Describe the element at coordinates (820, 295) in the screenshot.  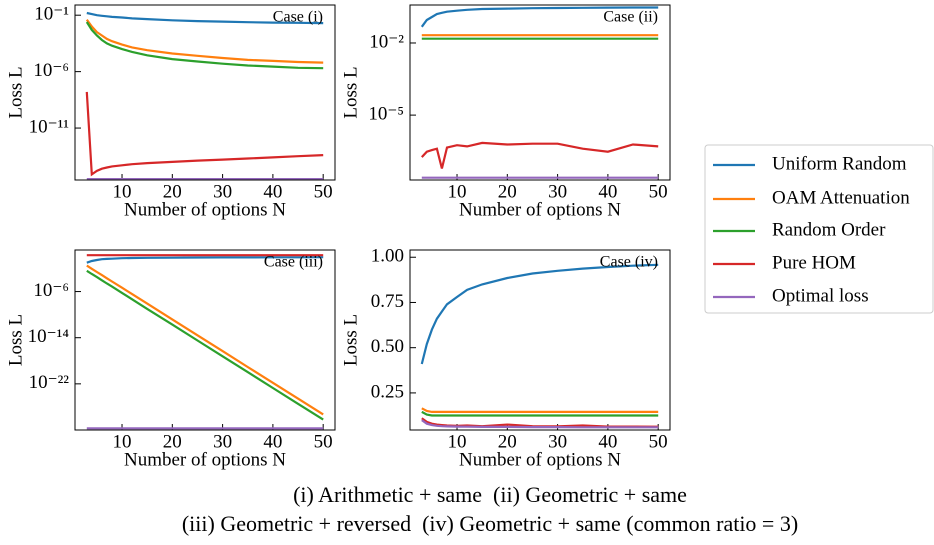
I see `legend-label: Optimal loss` at that location.